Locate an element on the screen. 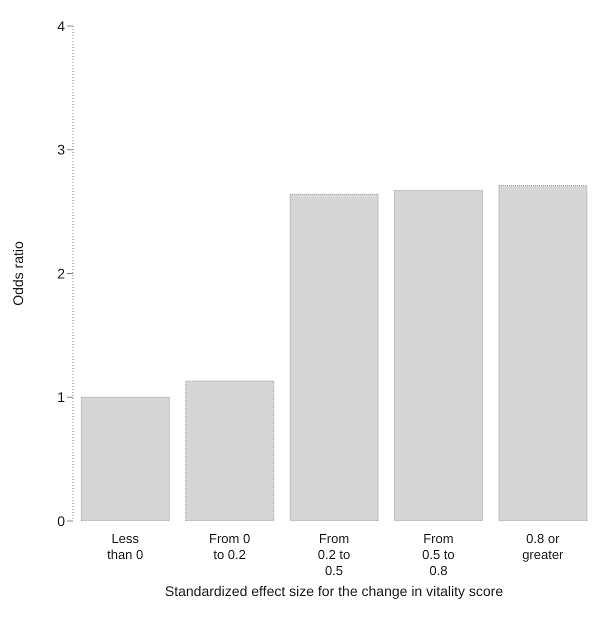 This screenshot has width=597, height=629. x-tick-label: From 0.5 to 0.8 is located at coordinates (438, 554).